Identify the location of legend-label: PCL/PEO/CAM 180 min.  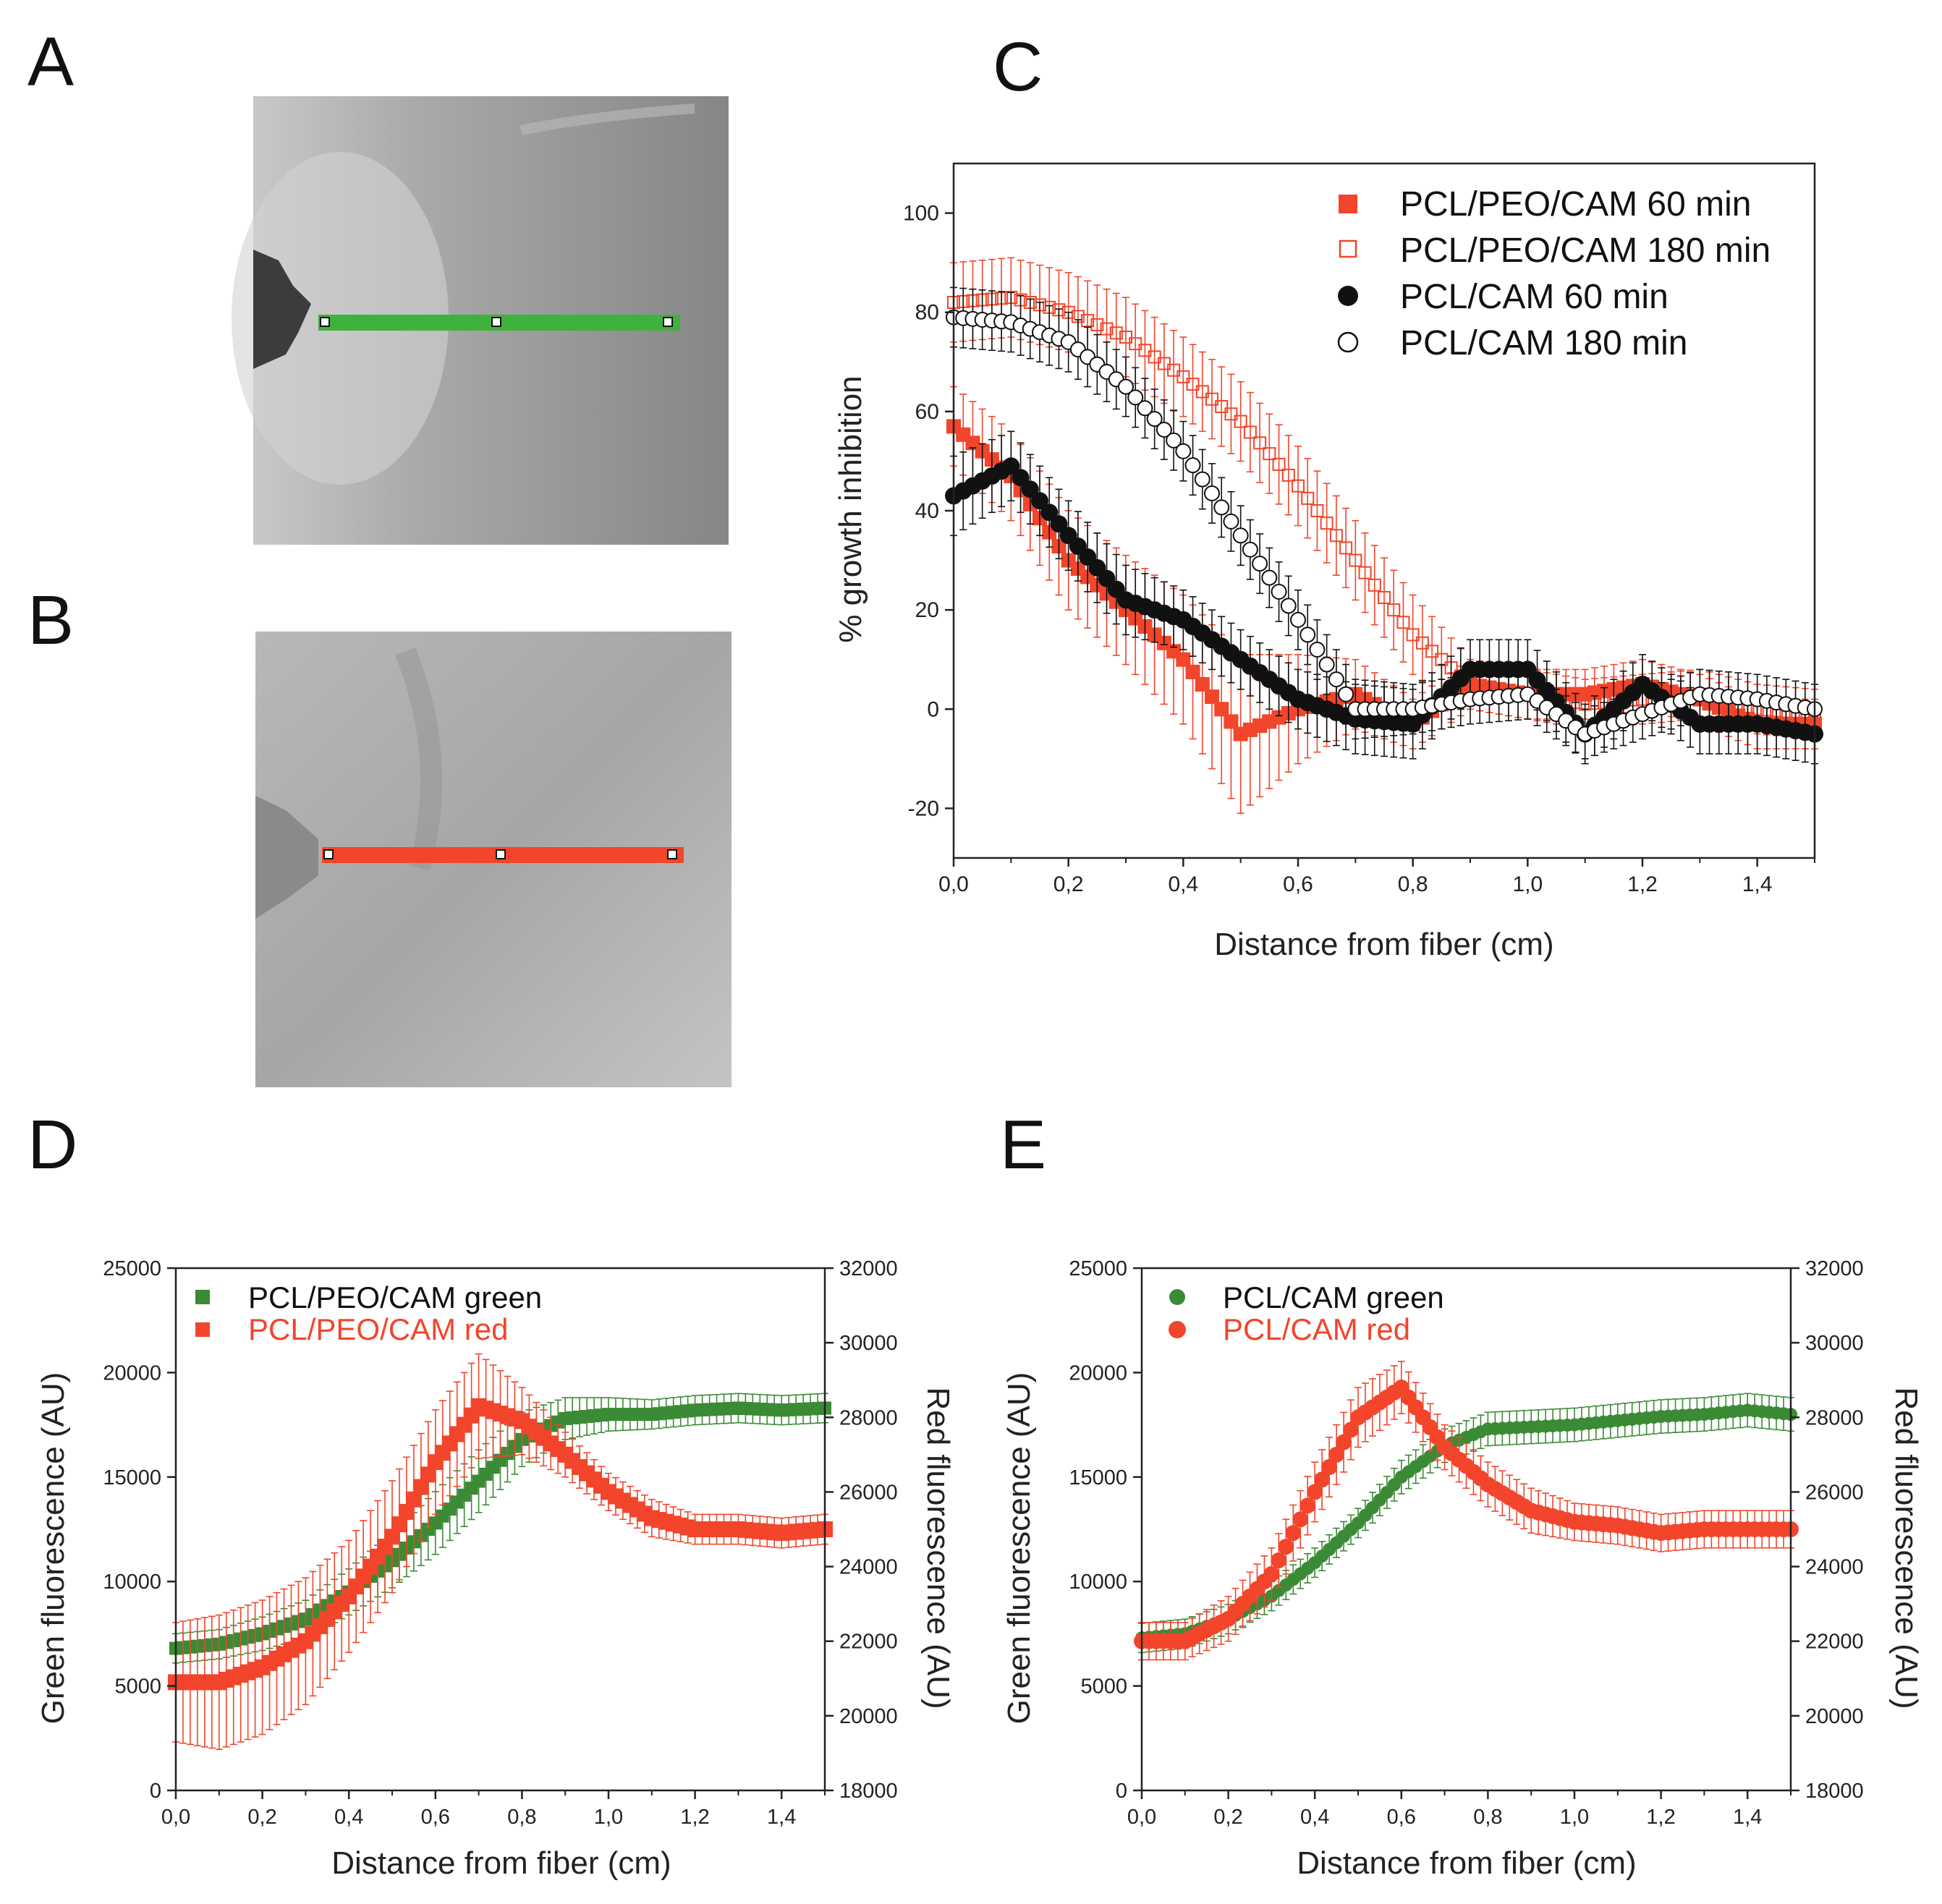
(1586, 250).